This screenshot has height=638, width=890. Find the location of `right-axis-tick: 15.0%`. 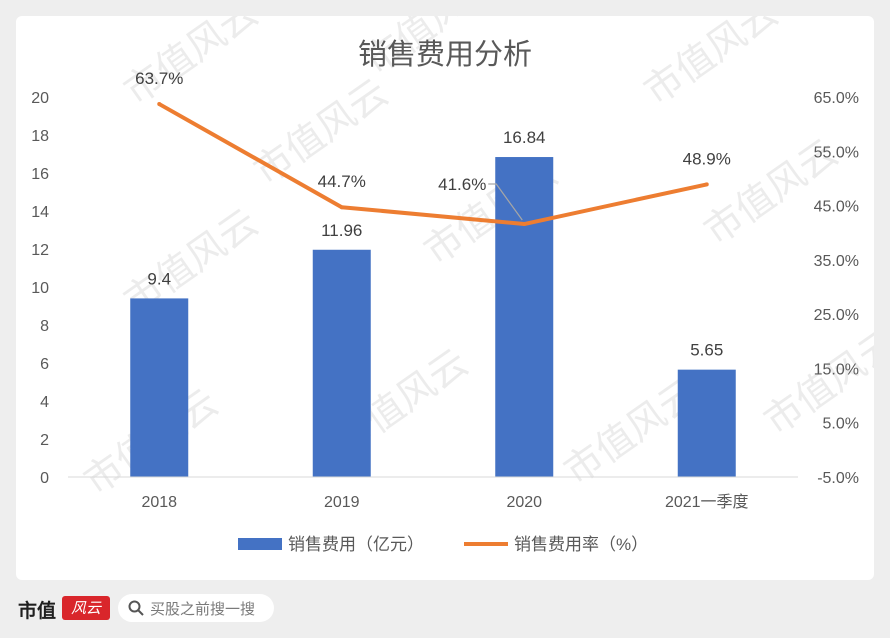

right-axis-tick: 15.0% is located at coordinates (836, 369).